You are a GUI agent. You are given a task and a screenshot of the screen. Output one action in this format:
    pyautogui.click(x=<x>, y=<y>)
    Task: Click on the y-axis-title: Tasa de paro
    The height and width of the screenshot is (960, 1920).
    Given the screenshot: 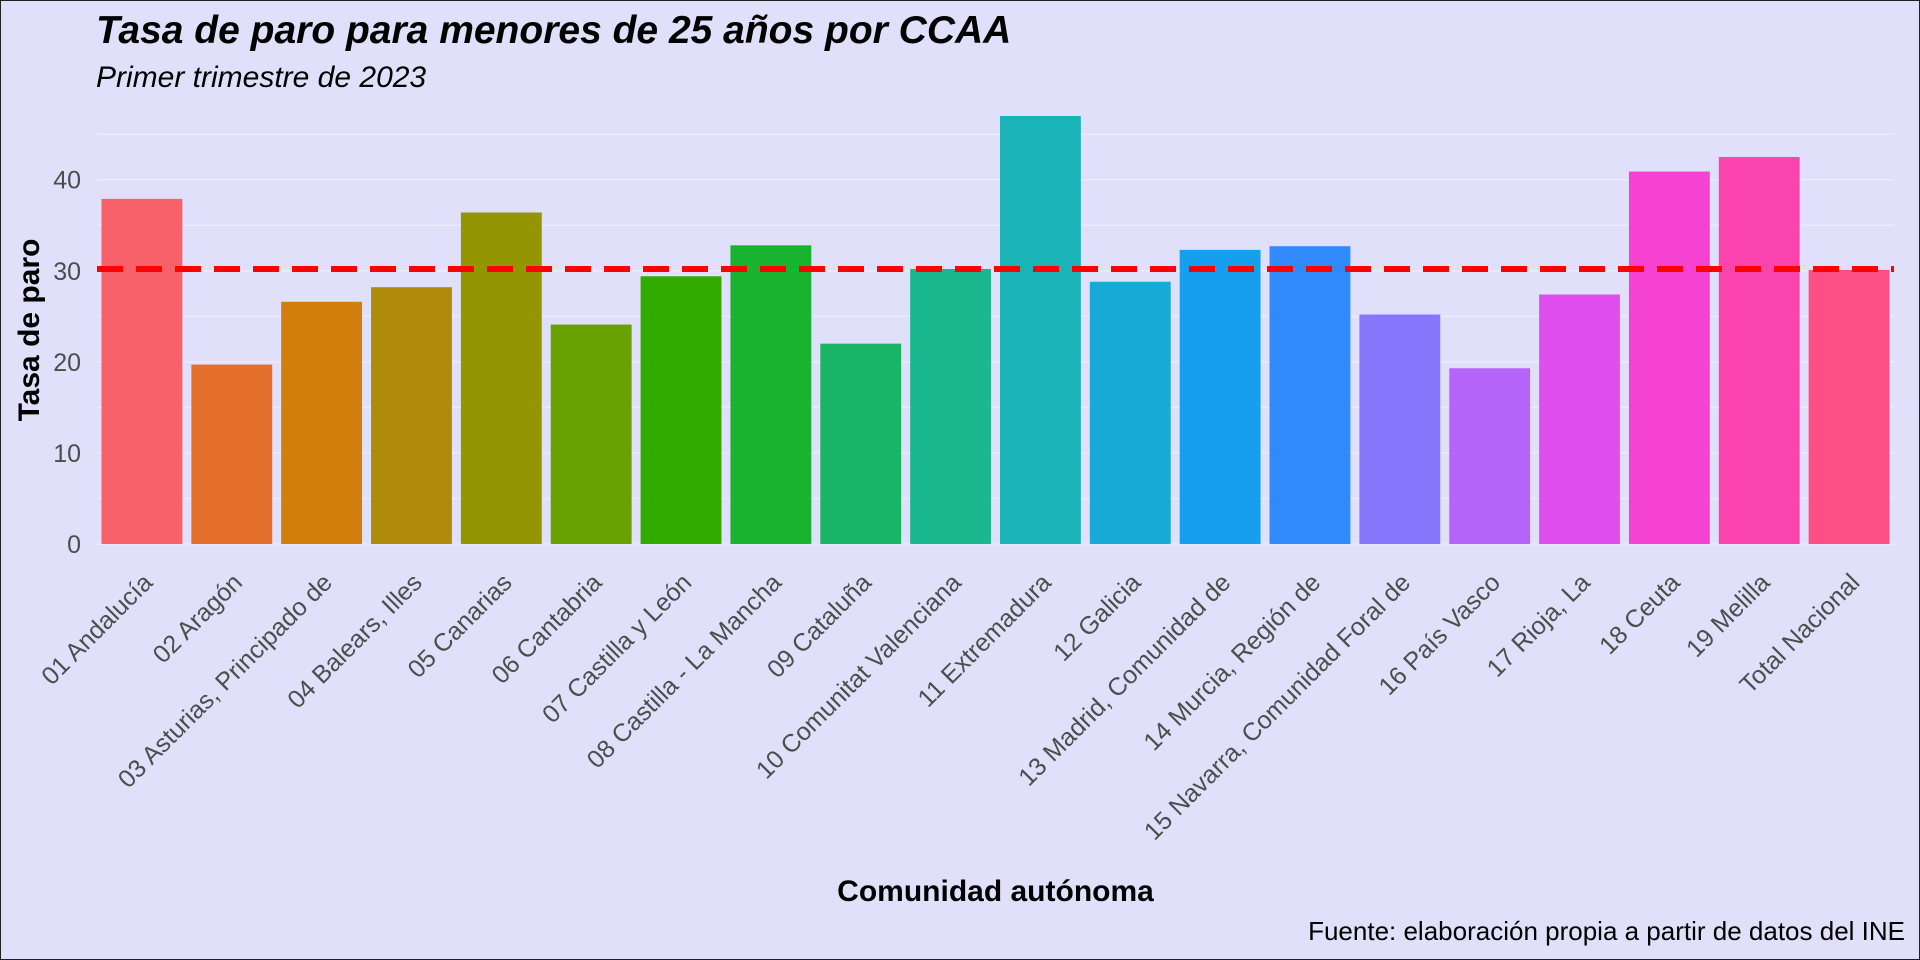 What is the action you would take?
    pyautogui.click(x=29, y=330)
    